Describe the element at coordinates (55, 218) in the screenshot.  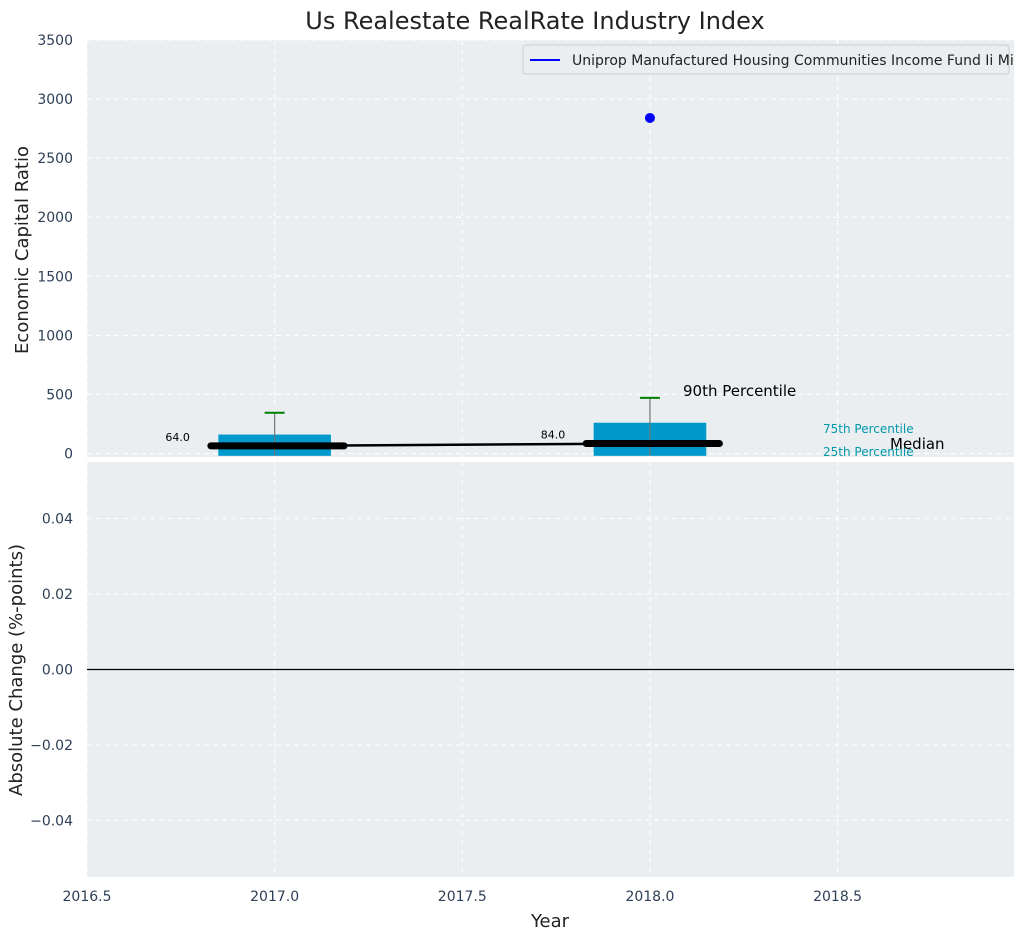
I see `top-y-tick-label: 2000` at that location.